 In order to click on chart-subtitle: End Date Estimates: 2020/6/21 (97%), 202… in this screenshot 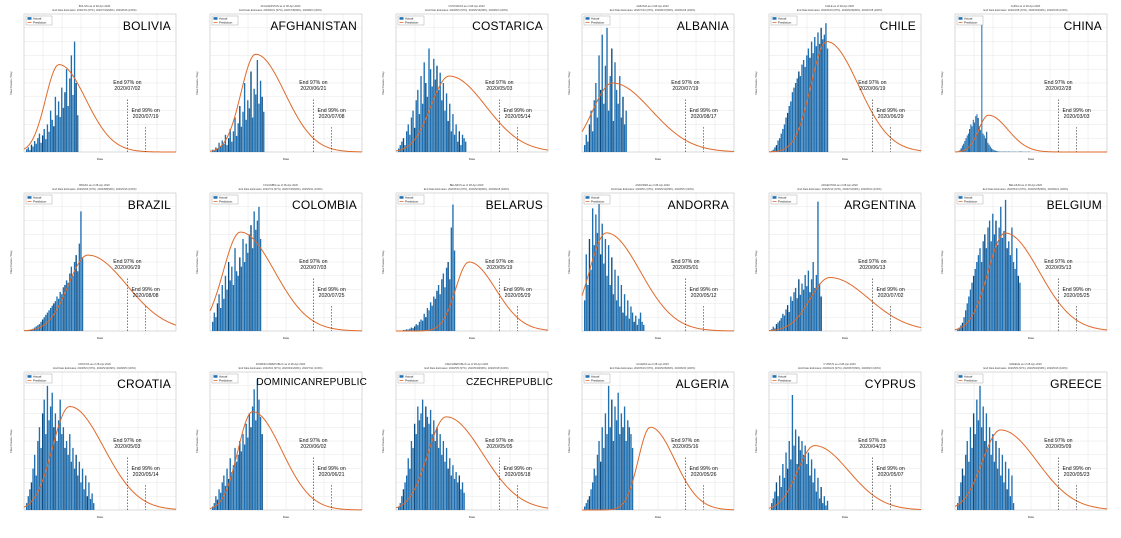, I will do `click(280, 10)`.